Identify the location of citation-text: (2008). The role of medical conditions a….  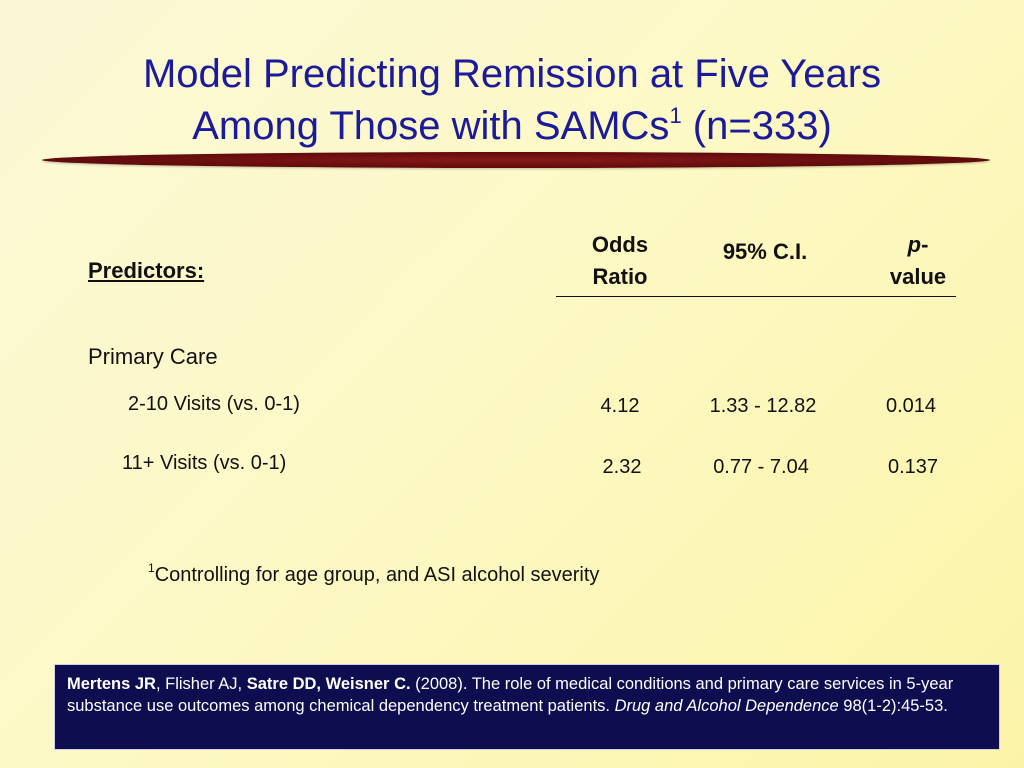
(510, 695).